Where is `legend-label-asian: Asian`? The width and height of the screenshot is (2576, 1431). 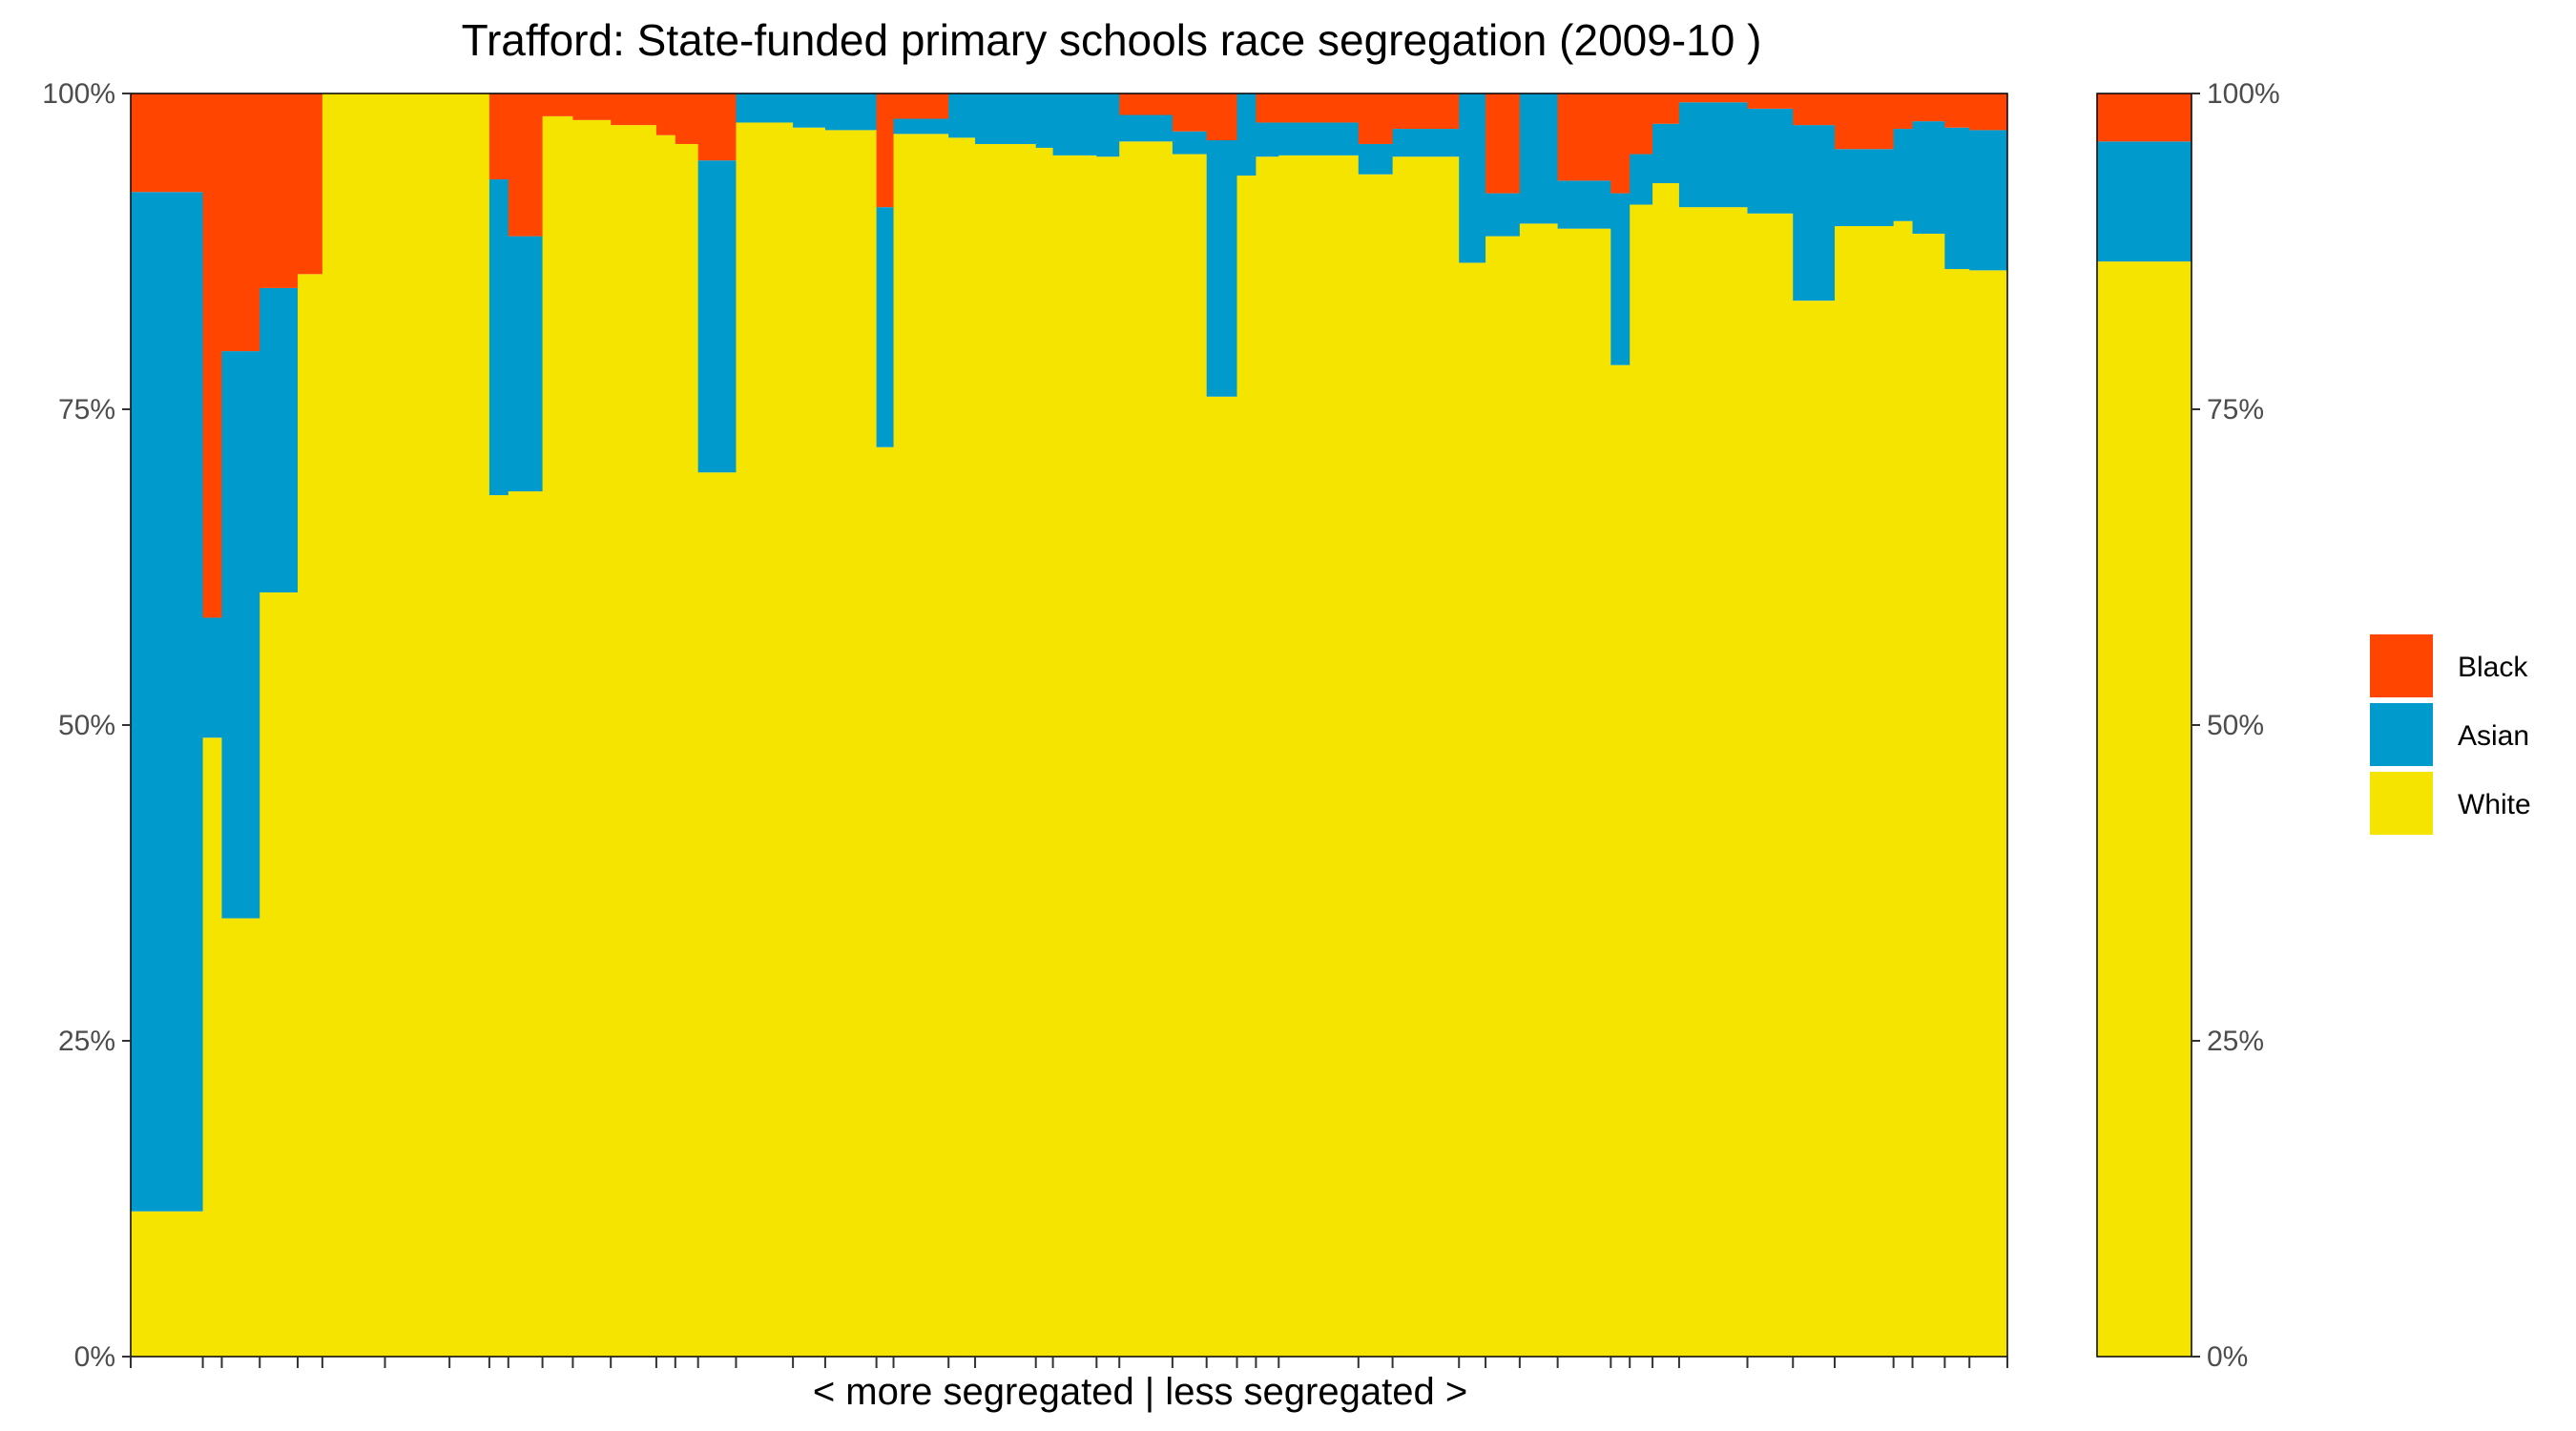 legend-label-asian: Asian is located at coordinates (2493, 736).